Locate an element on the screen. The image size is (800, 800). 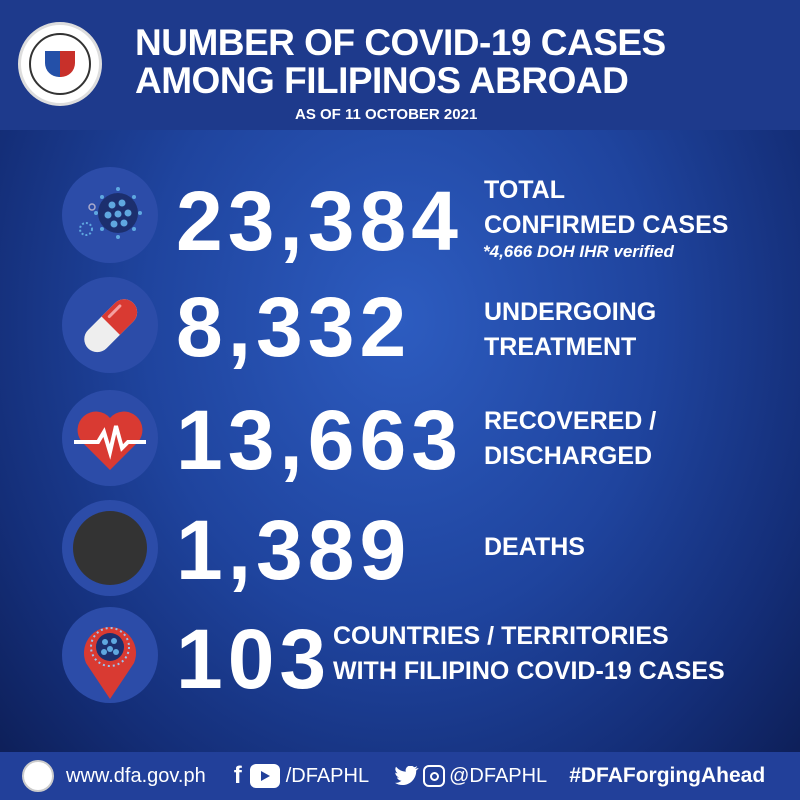
youtube-icon is located at coordinates (264, 776).